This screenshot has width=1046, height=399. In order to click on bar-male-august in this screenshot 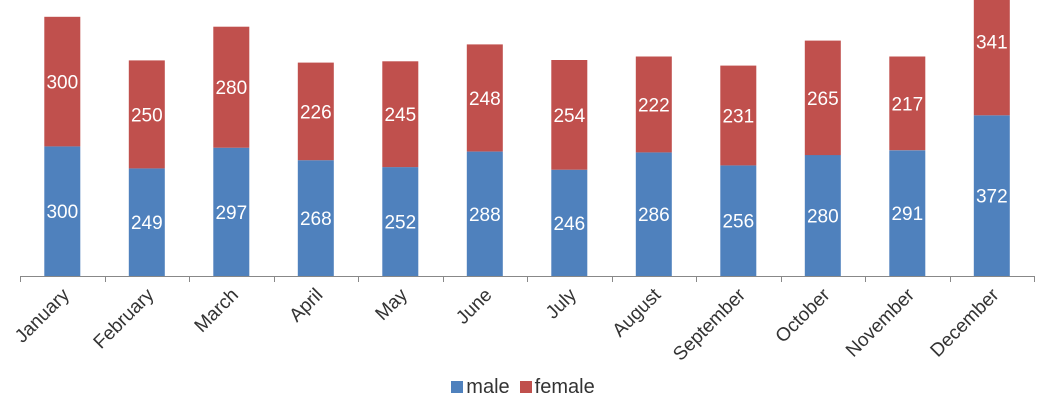, I will do `click(653, 214)`.